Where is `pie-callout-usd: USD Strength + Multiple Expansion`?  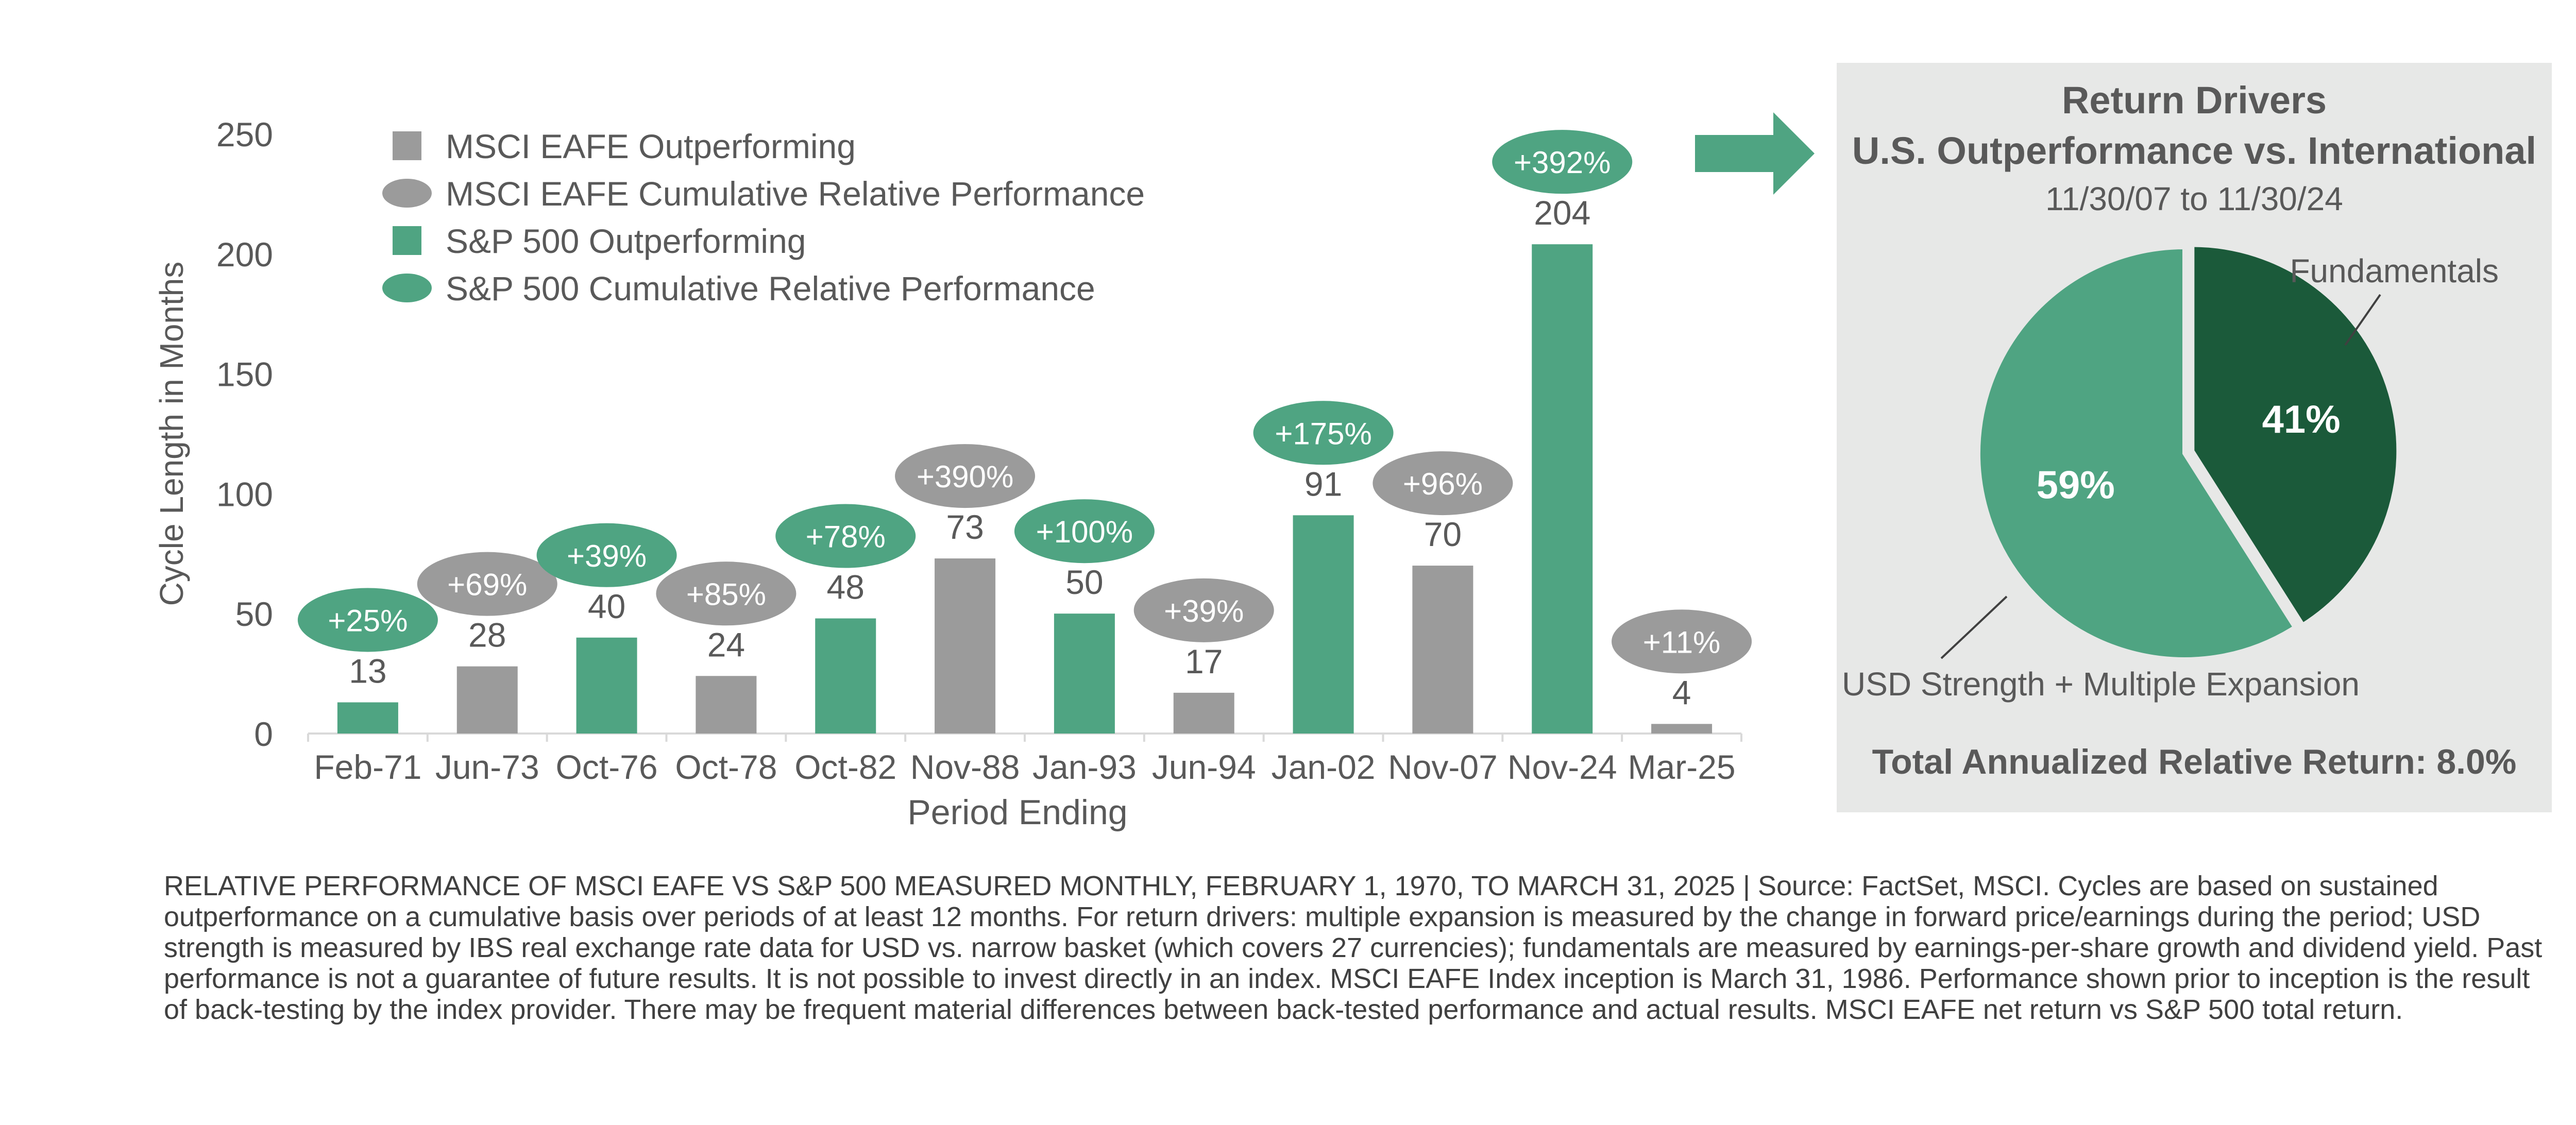
pie-callout-usd: USD Strength + Multiple Expansion is located at coordinates (2101, 684).